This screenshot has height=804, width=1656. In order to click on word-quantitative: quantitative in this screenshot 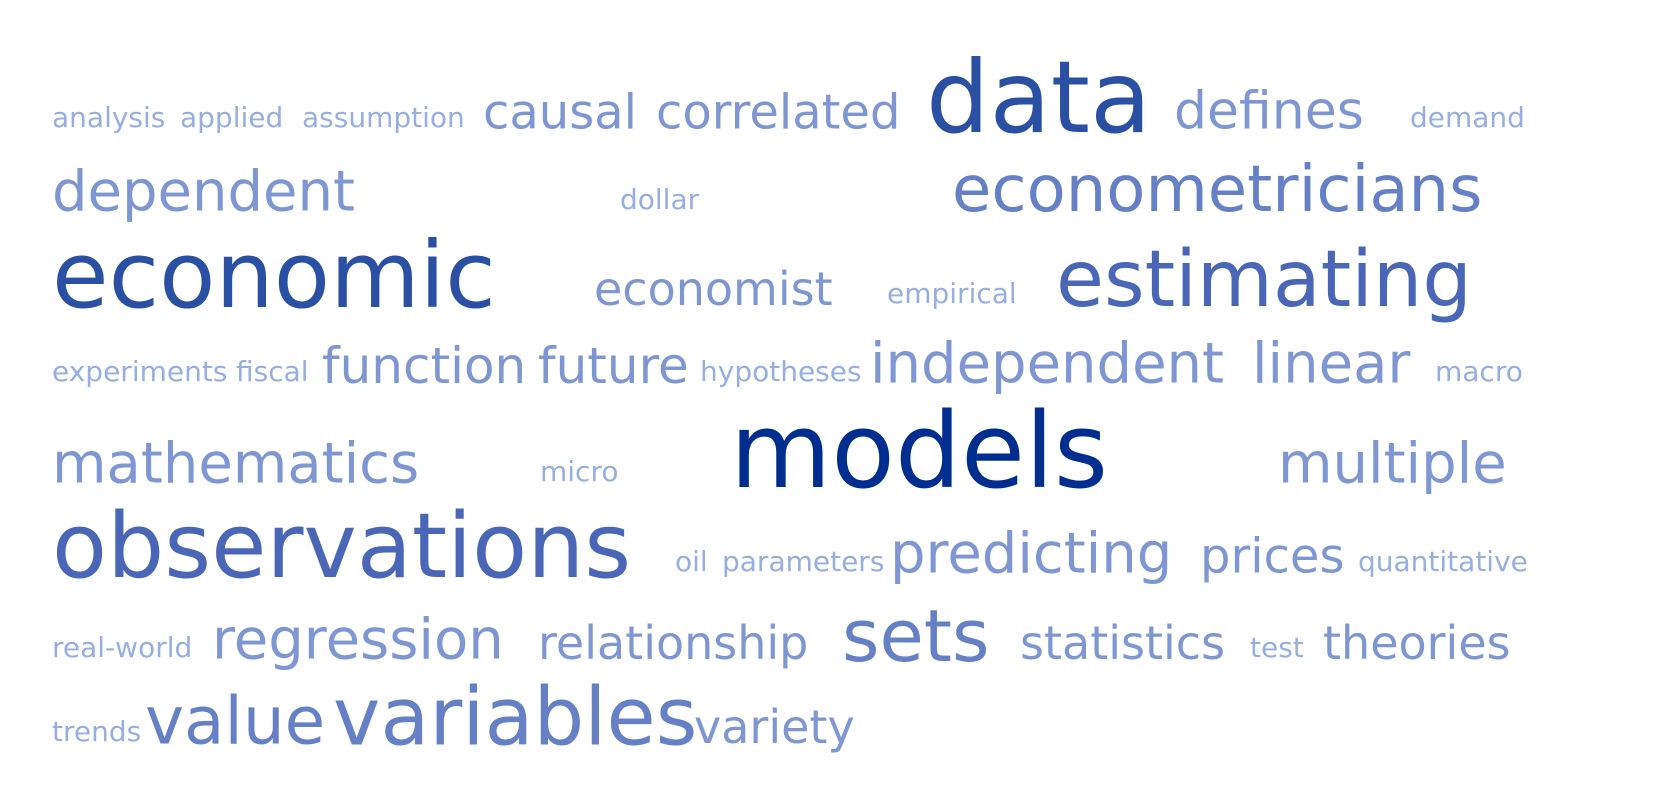, I will do `click(1443, 562)`.